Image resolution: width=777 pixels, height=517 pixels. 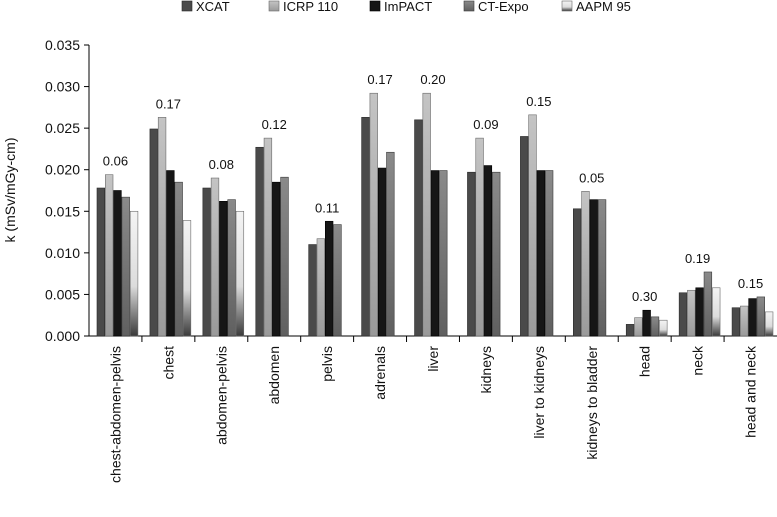 What do you see at coordinates (380, 373) in the screenshot?
I see `category-label: adrenals` at bounding box center [380, 373].